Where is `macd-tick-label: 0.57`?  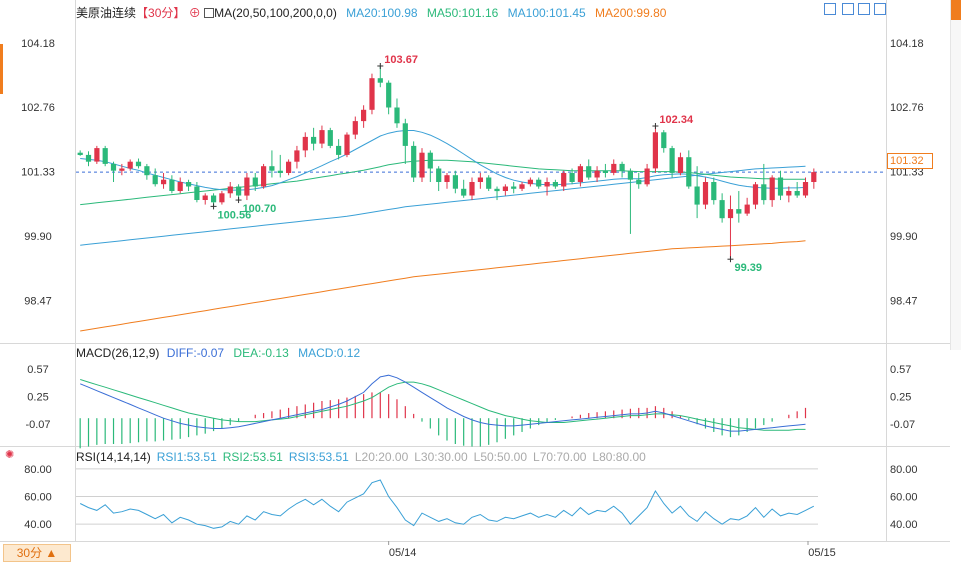 macd-tick-label: 0.57 is located at coordinates (37, 370).